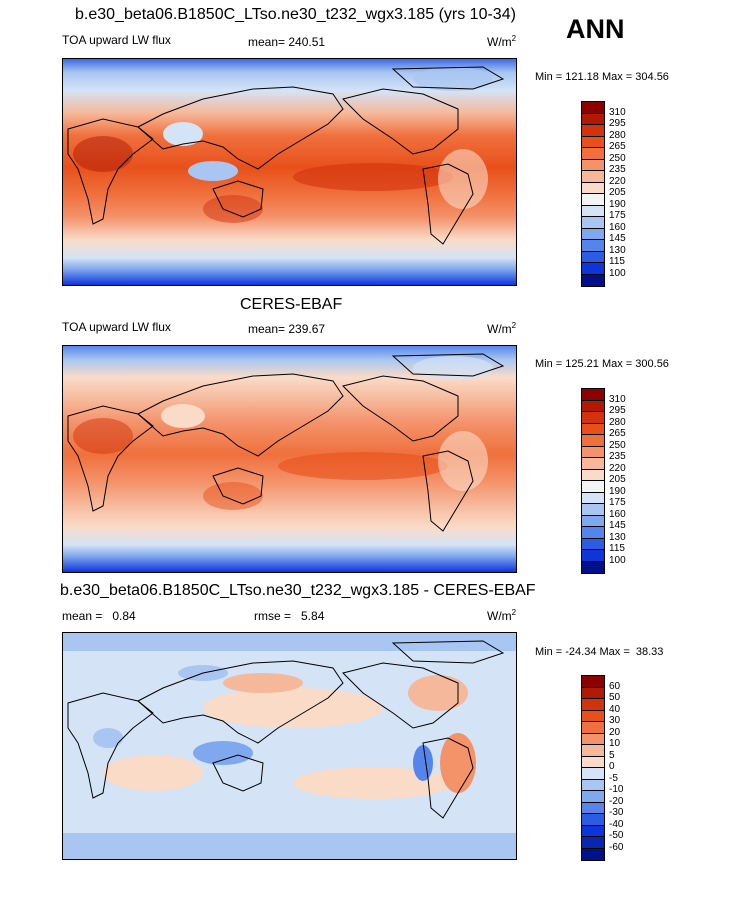 Image resolution: width=732 pixels, height=915 pixels. What do you see at coordinates (595, 29) in the screenshot?
I see `season-label: ANN` at bounding box center [595, 29].